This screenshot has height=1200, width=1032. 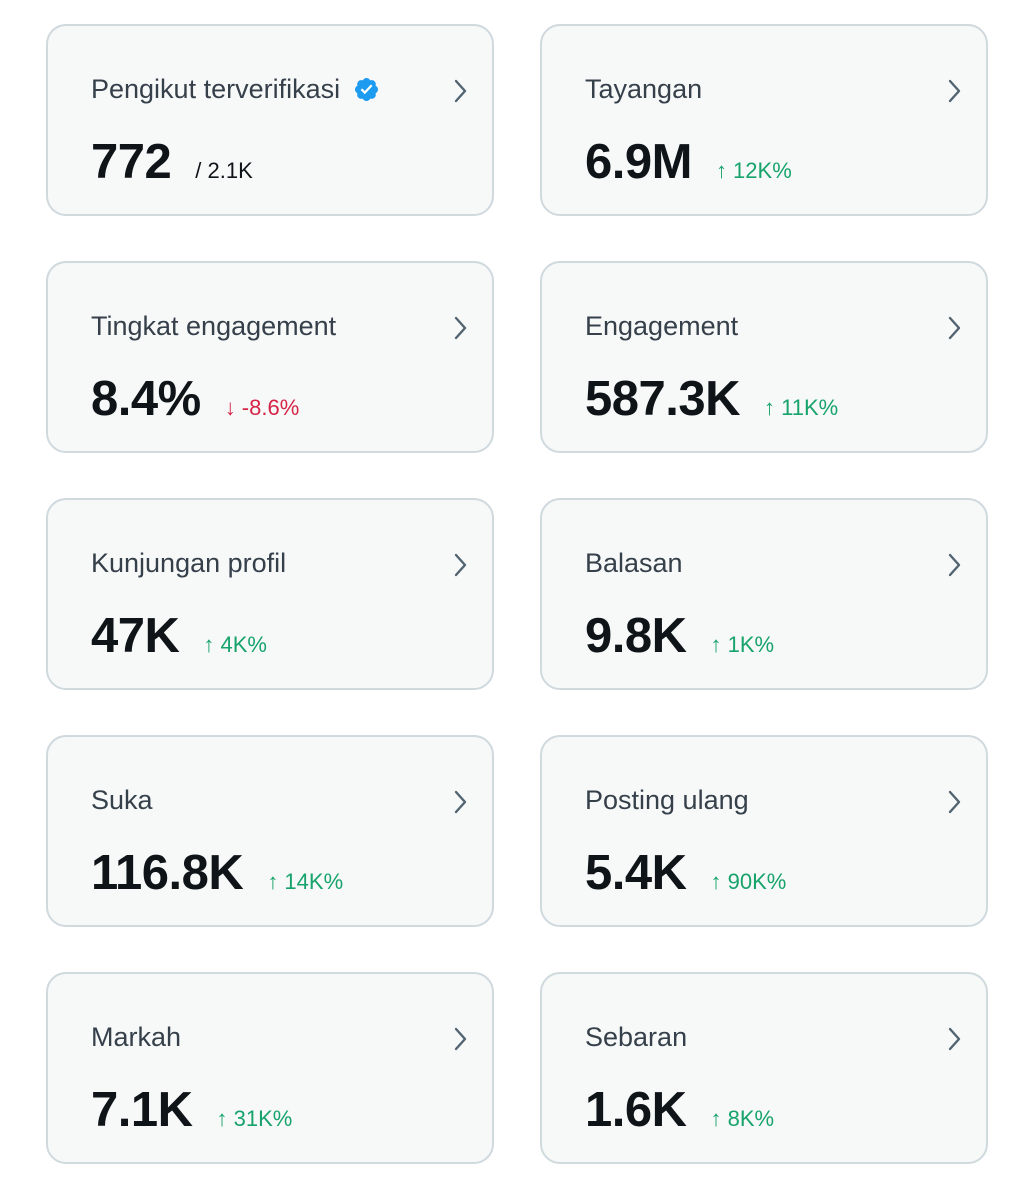 I want to click on verified-badge-icon, so click(x=366, y=89).